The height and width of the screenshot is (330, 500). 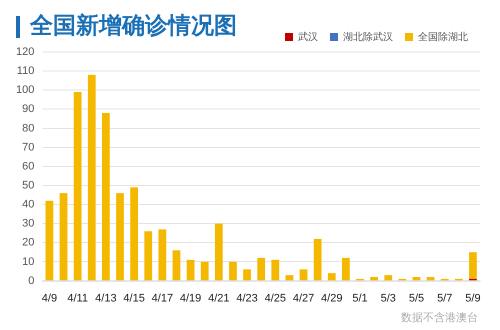 What do you see at coordinates (416, 298) in the screenshot?
I see `x-tick-label: 5/5` at bounding box center [416, 298].